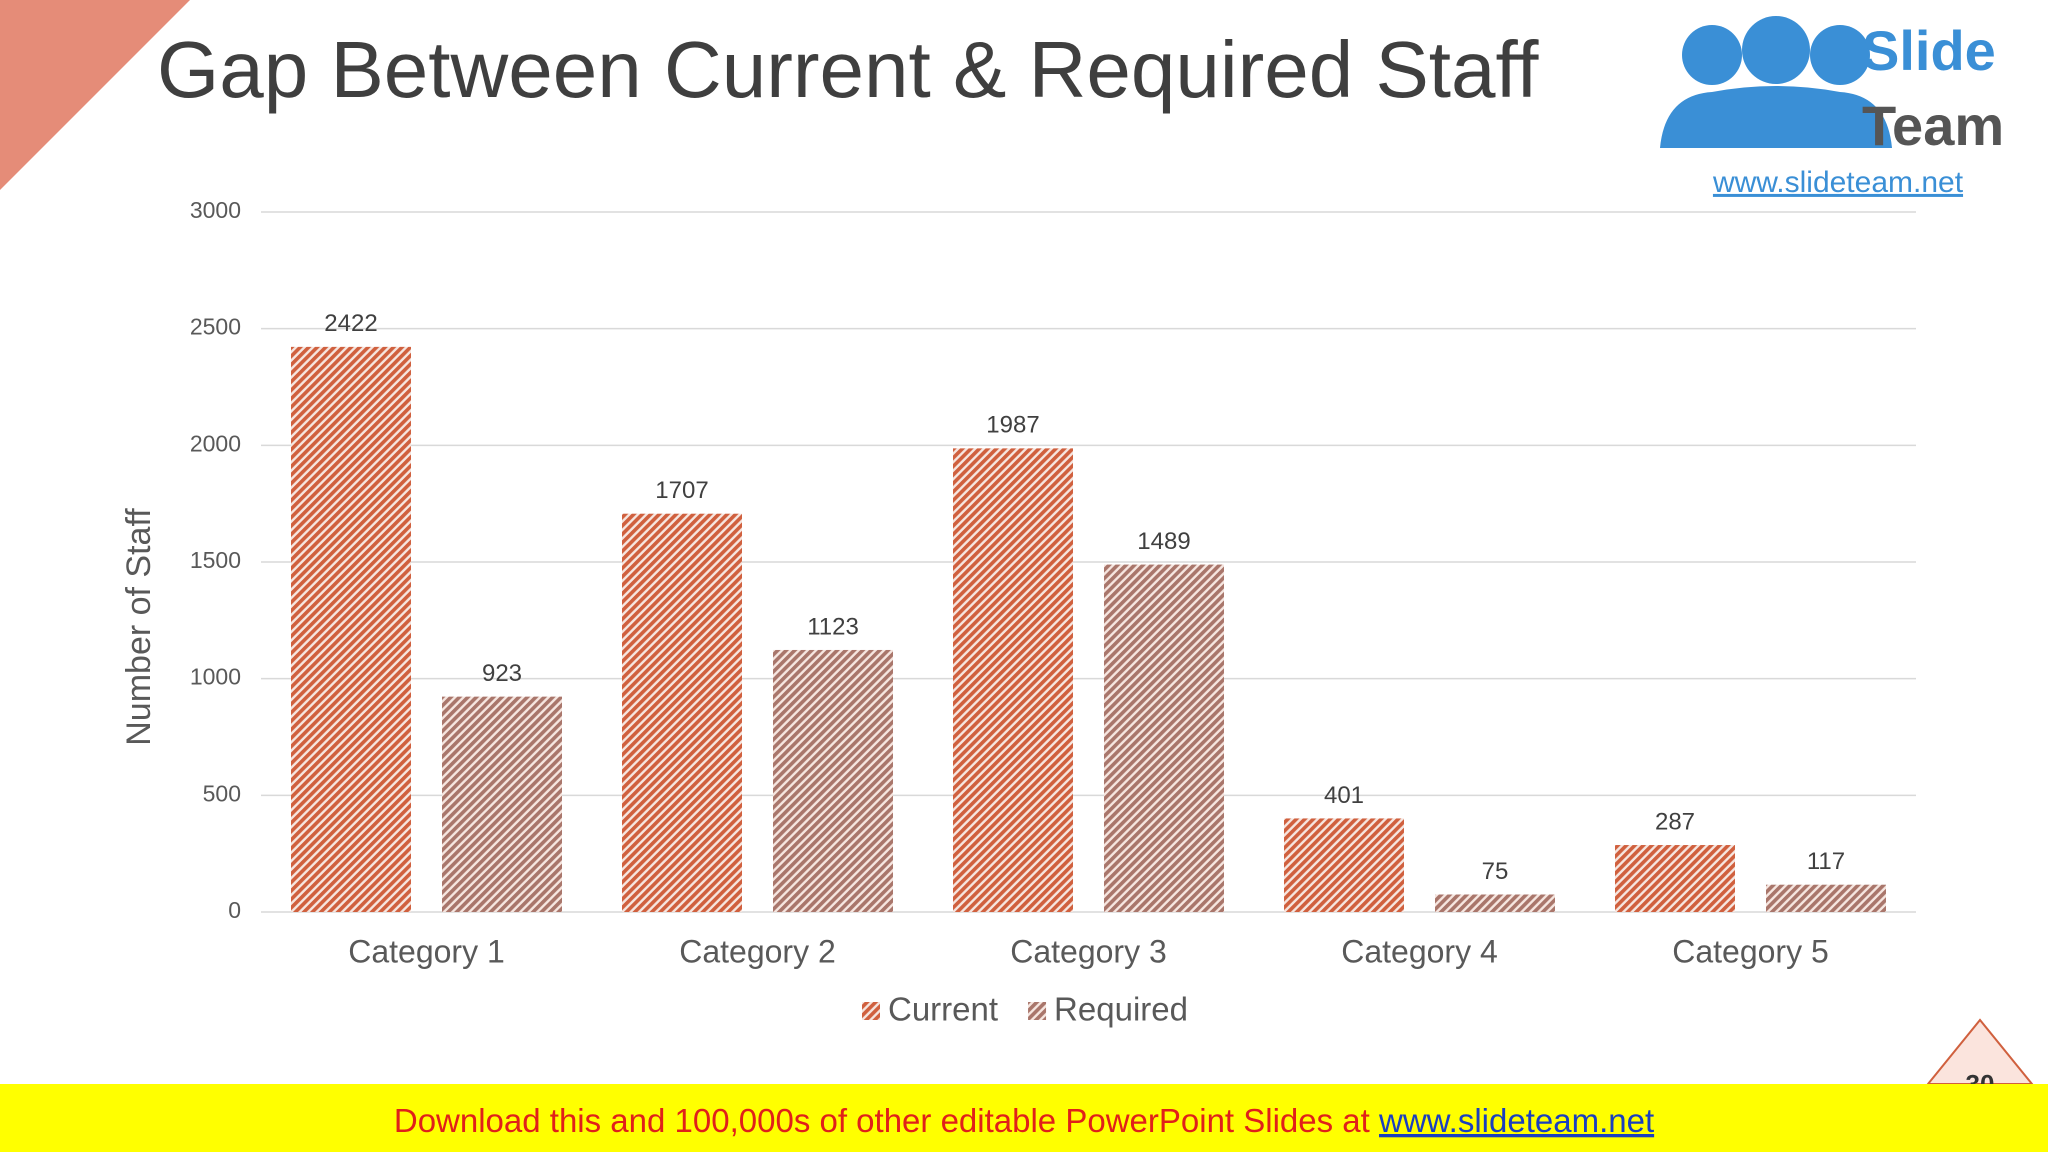 The image size is (2048, 1152). I want to click on legend-label: Current, so click(943, 1009).